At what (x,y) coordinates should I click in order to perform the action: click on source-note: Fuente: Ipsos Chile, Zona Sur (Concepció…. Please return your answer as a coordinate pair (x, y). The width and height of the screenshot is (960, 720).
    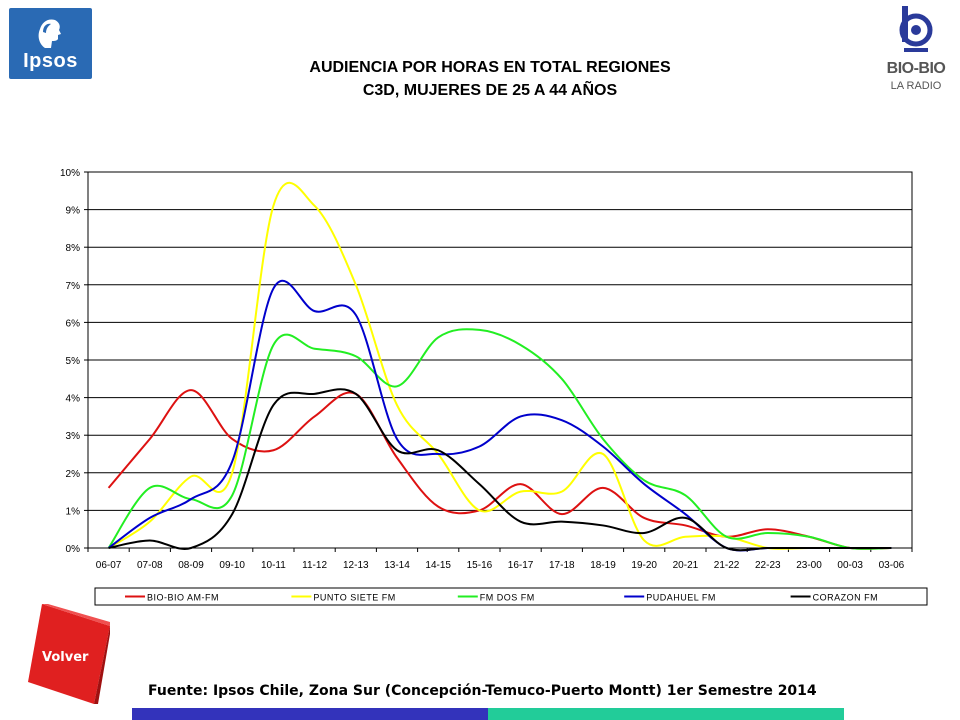
    Looking at the image, I should click on (482, 691).